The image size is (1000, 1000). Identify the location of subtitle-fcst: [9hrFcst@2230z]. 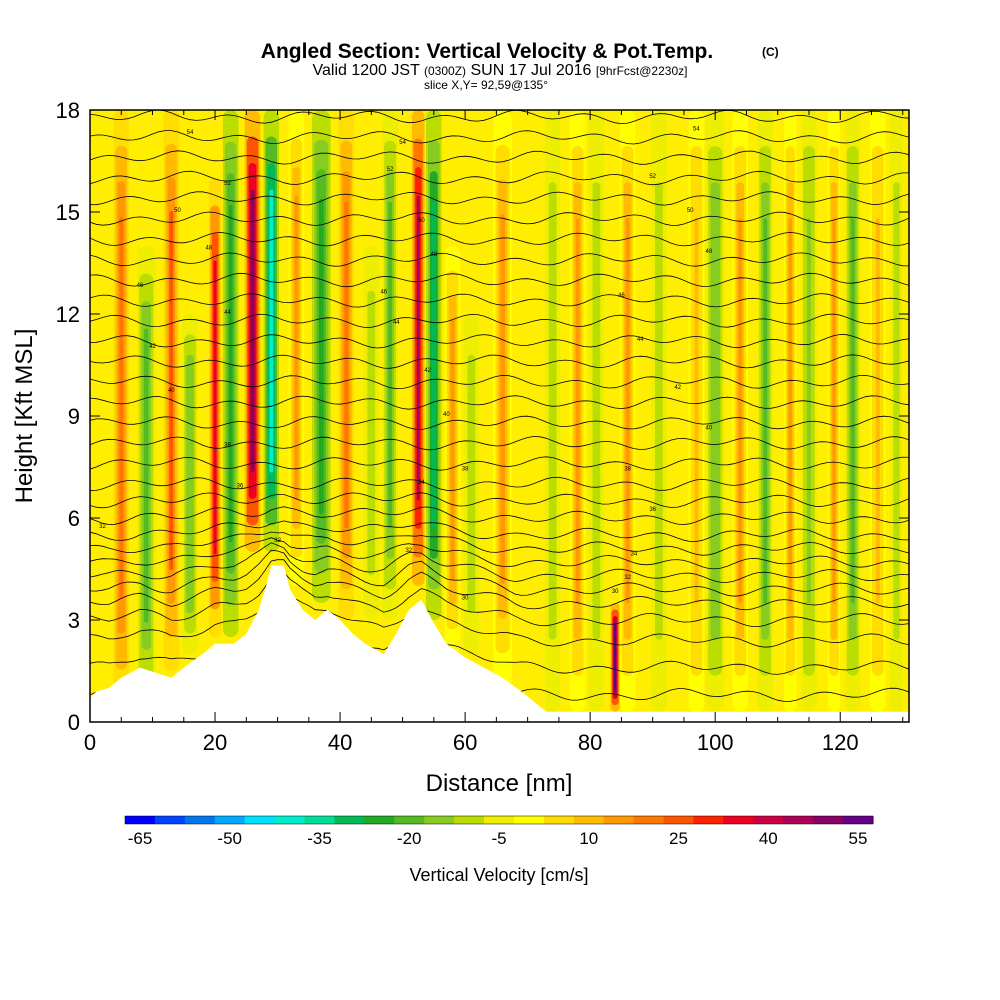
(642, 71).